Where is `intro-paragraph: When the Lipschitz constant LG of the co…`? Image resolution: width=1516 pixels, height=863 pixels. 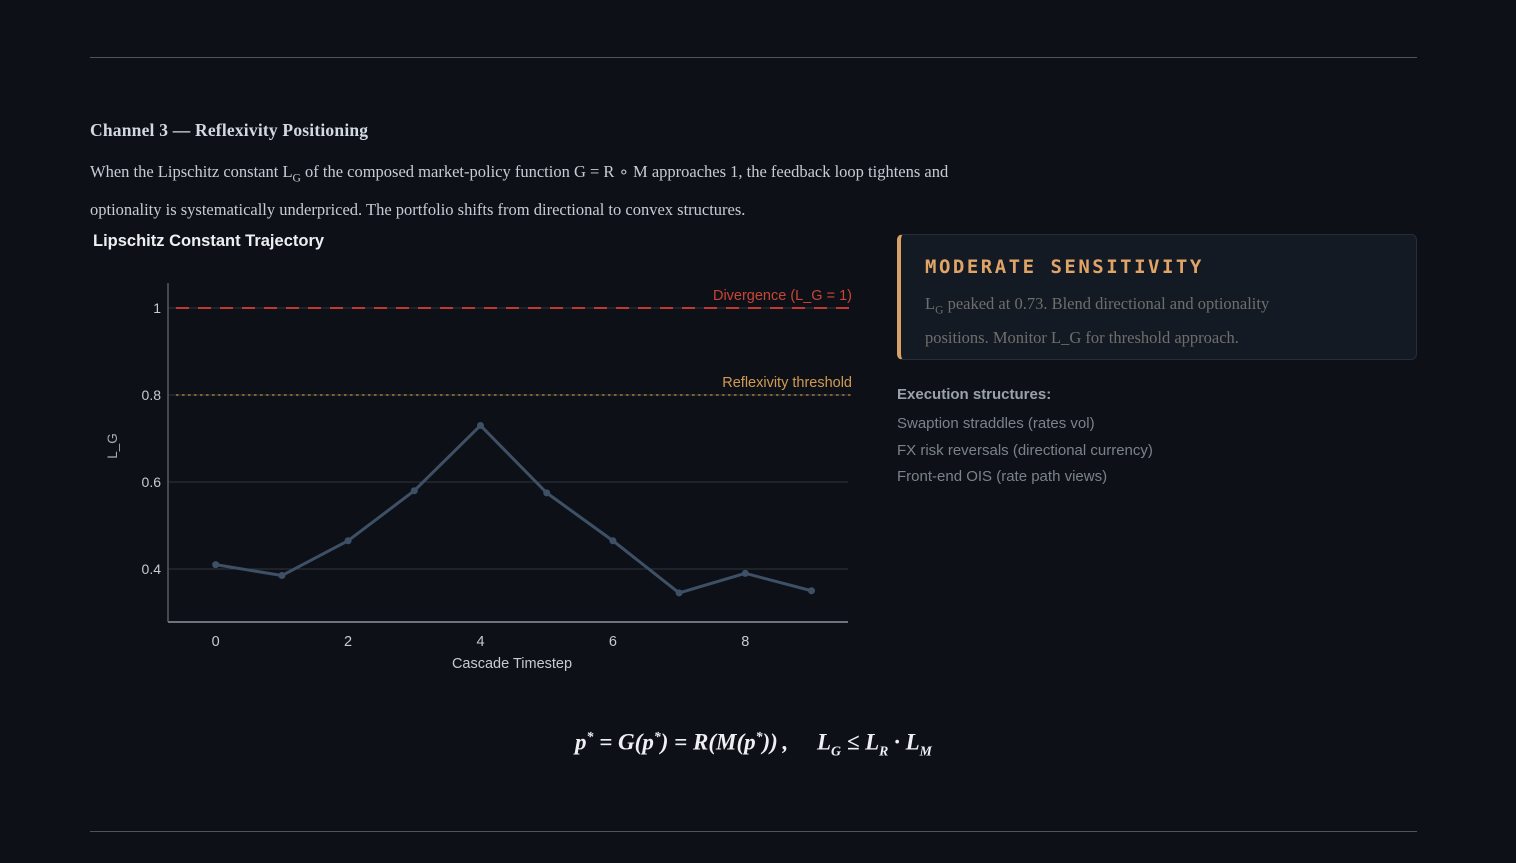
intro-paragraph: When the Lipschitz constant LG of the co… is located at coordinates (519, 190).